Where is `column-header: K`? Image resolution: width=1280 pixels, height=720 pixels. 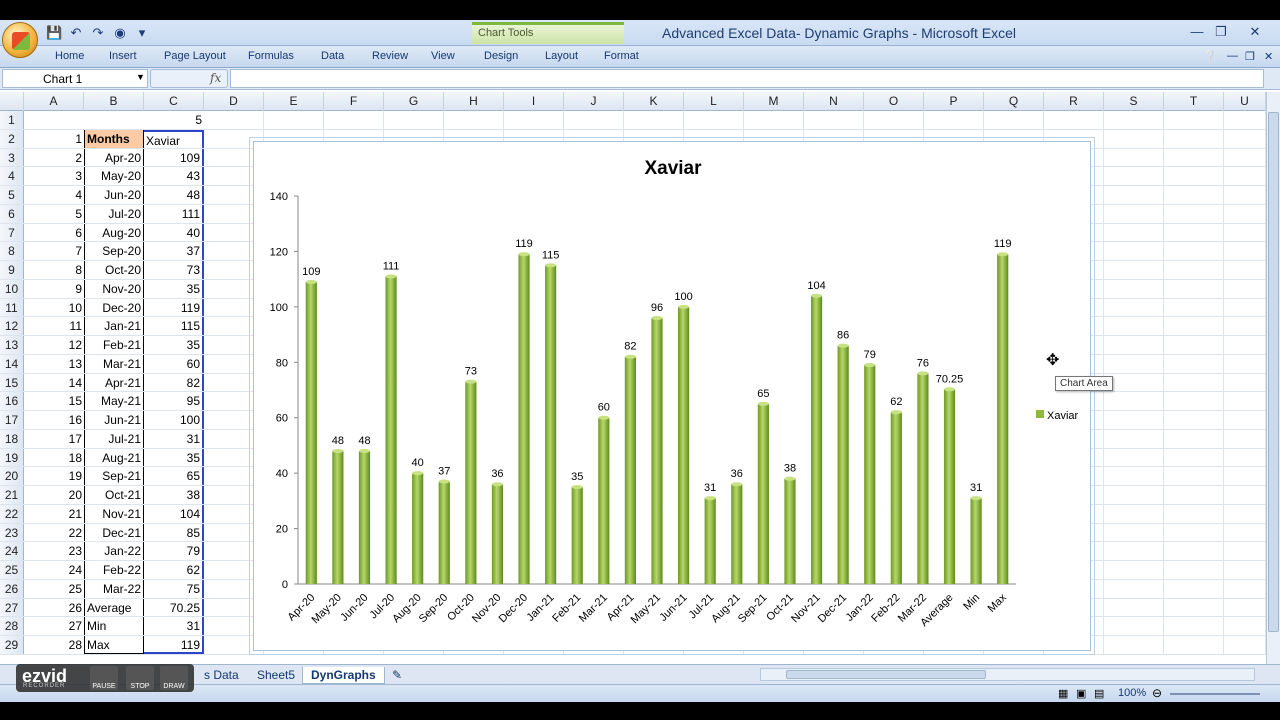 column-header: K is located at coordinates (654, 101).